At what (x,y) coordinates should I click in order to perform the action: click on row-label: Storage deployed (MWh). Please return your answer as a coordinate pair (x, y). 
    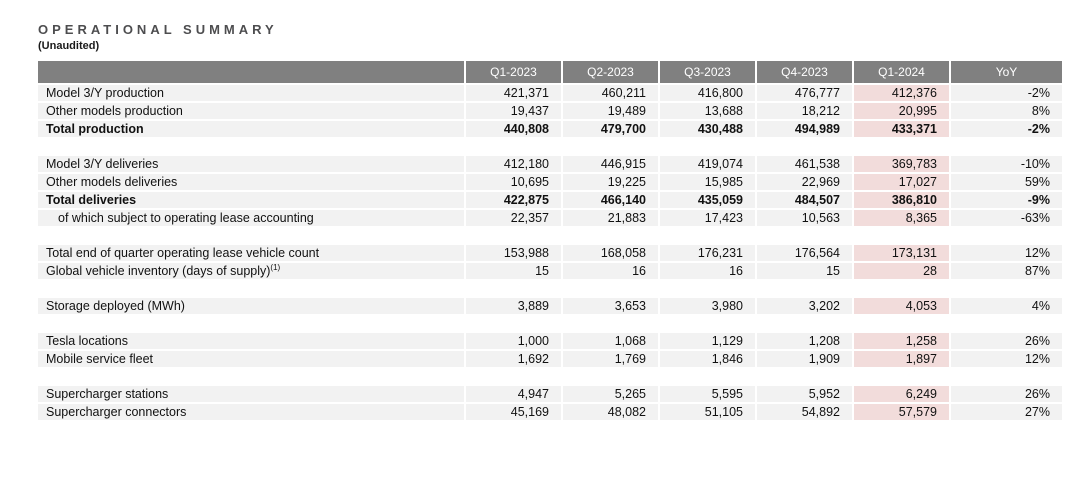
    Looking at the image, I should click on (252, 306).